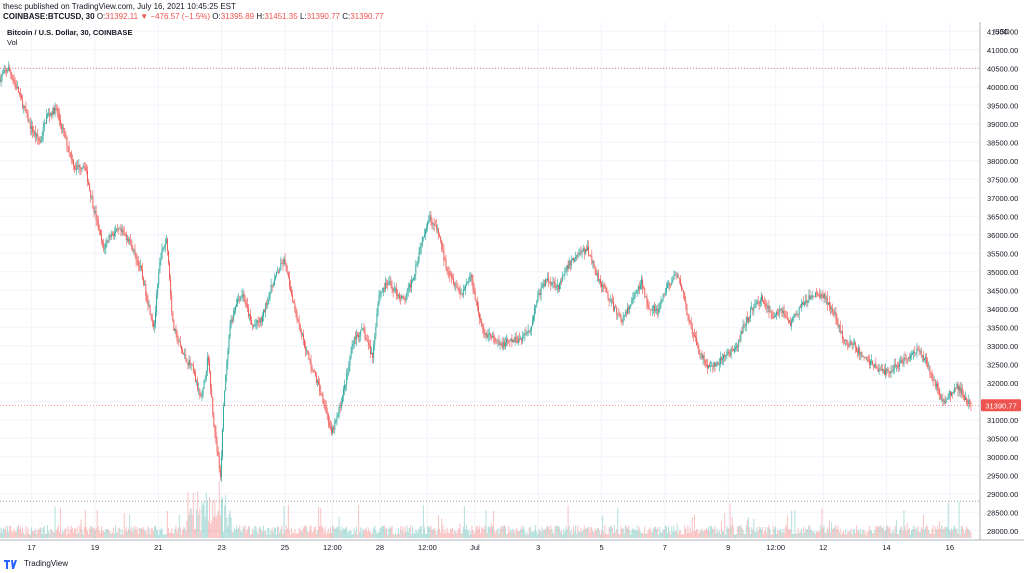 The height and width of the screenshot is (573, 1024). I want to click on open-label: O:, so click(101, 16).